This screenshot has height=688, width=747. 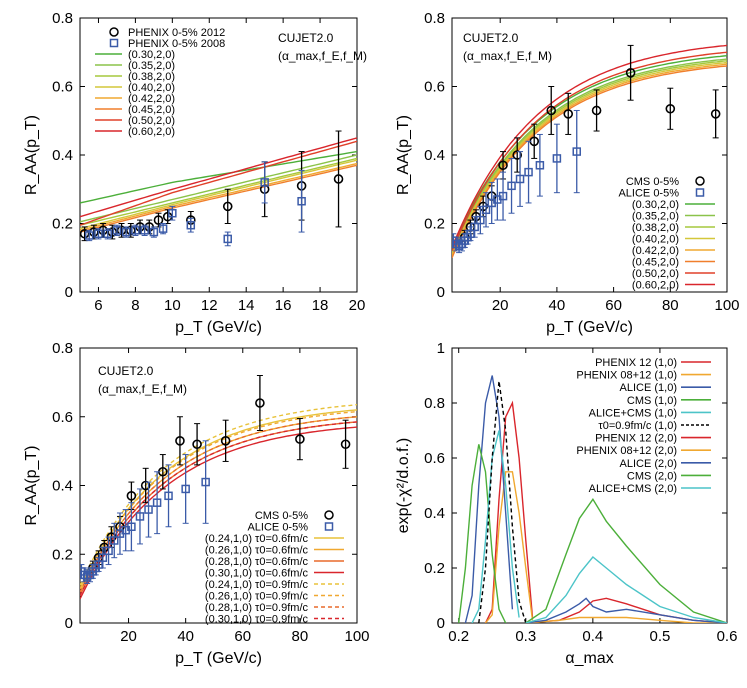 I want to click on x-tick-label: 10, so click(x=172, y=305).